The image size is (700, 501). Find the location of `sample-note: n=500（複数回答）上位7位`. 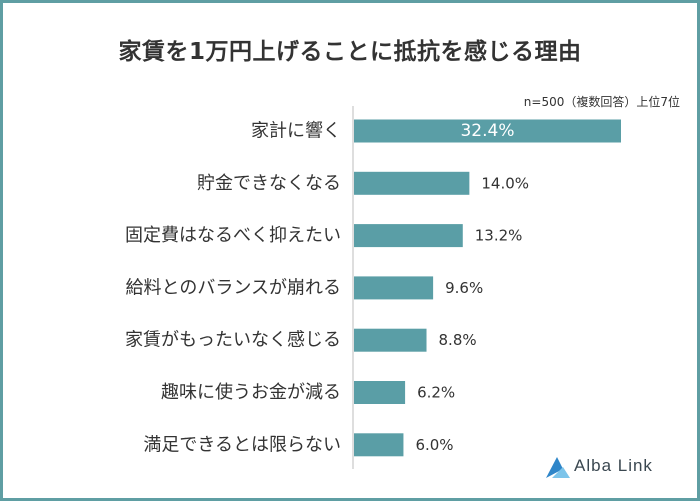

sample-note: n=500（複数回答）上位7位 is located at coordinates (601, 102).